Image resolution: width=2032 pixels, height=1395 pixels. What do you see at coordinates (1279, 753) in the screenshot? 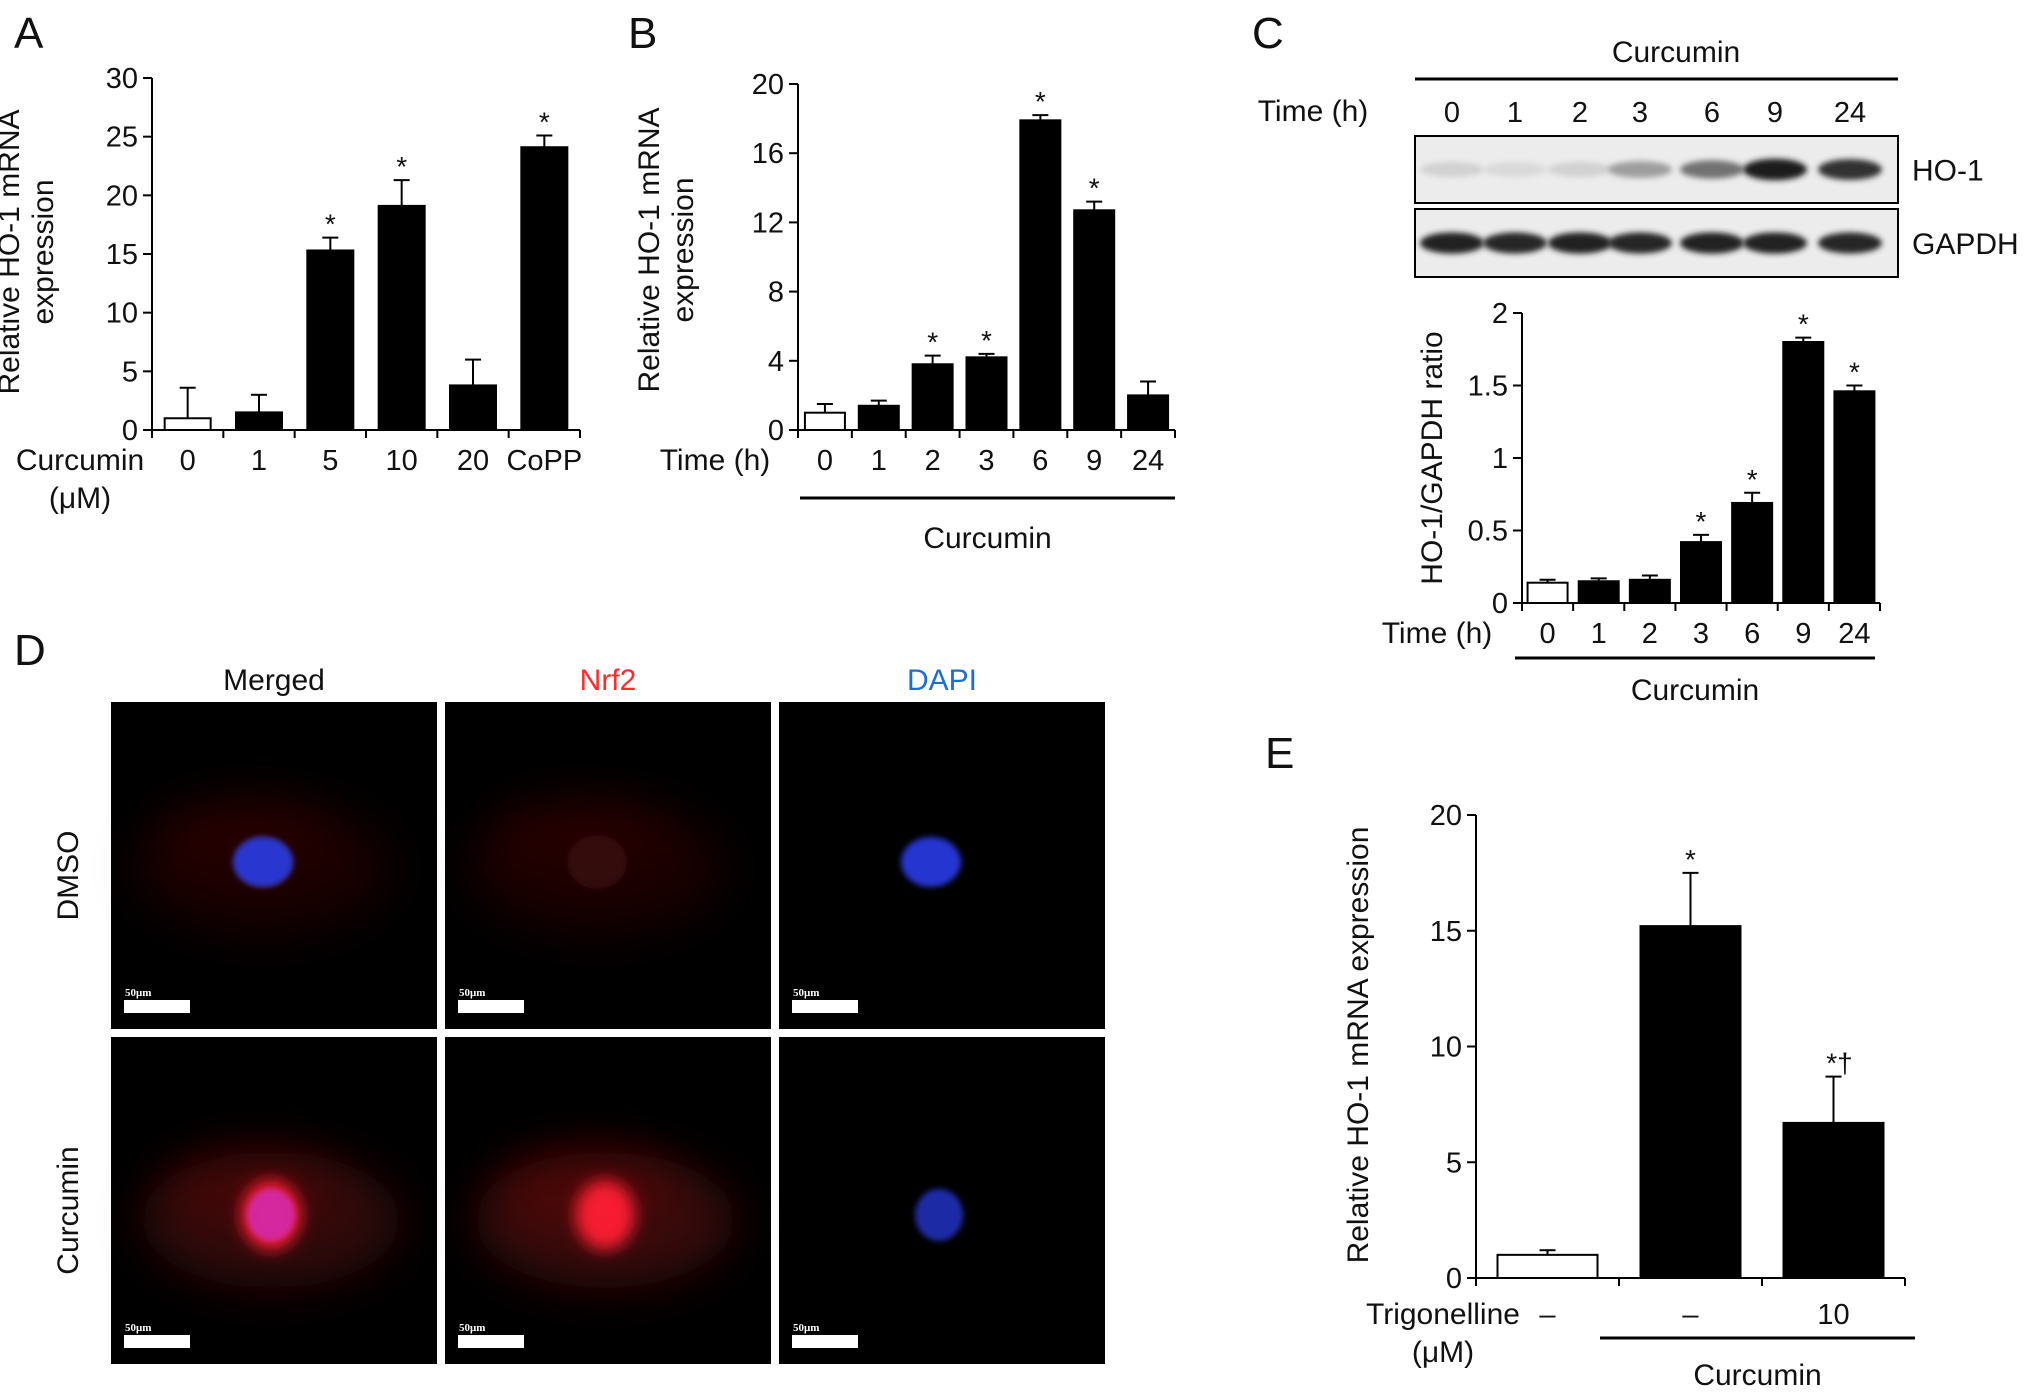
I see `panel-letter-e: E` at bounding box center [1279, 753].